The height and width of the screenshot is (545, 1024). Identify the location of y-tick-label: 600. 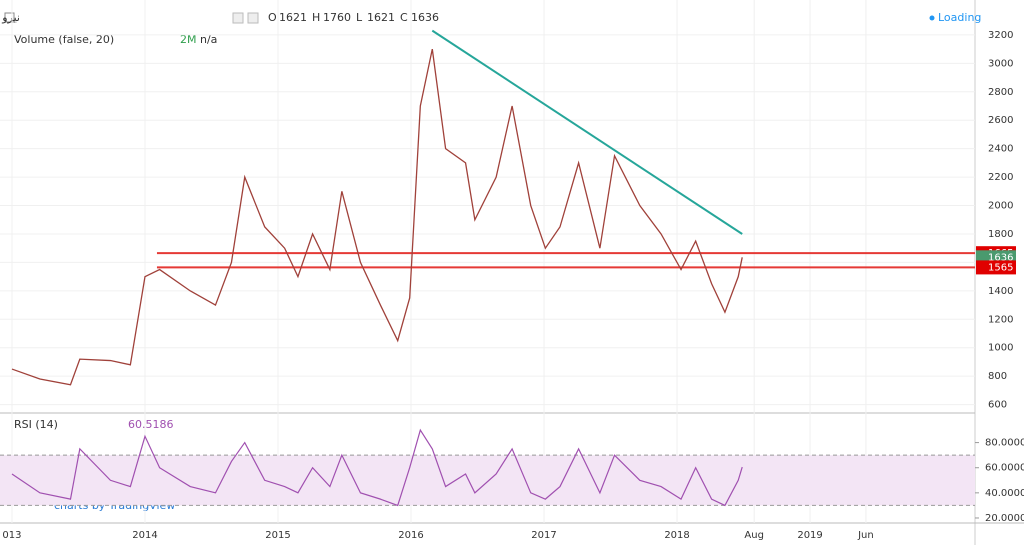
(997, 405).